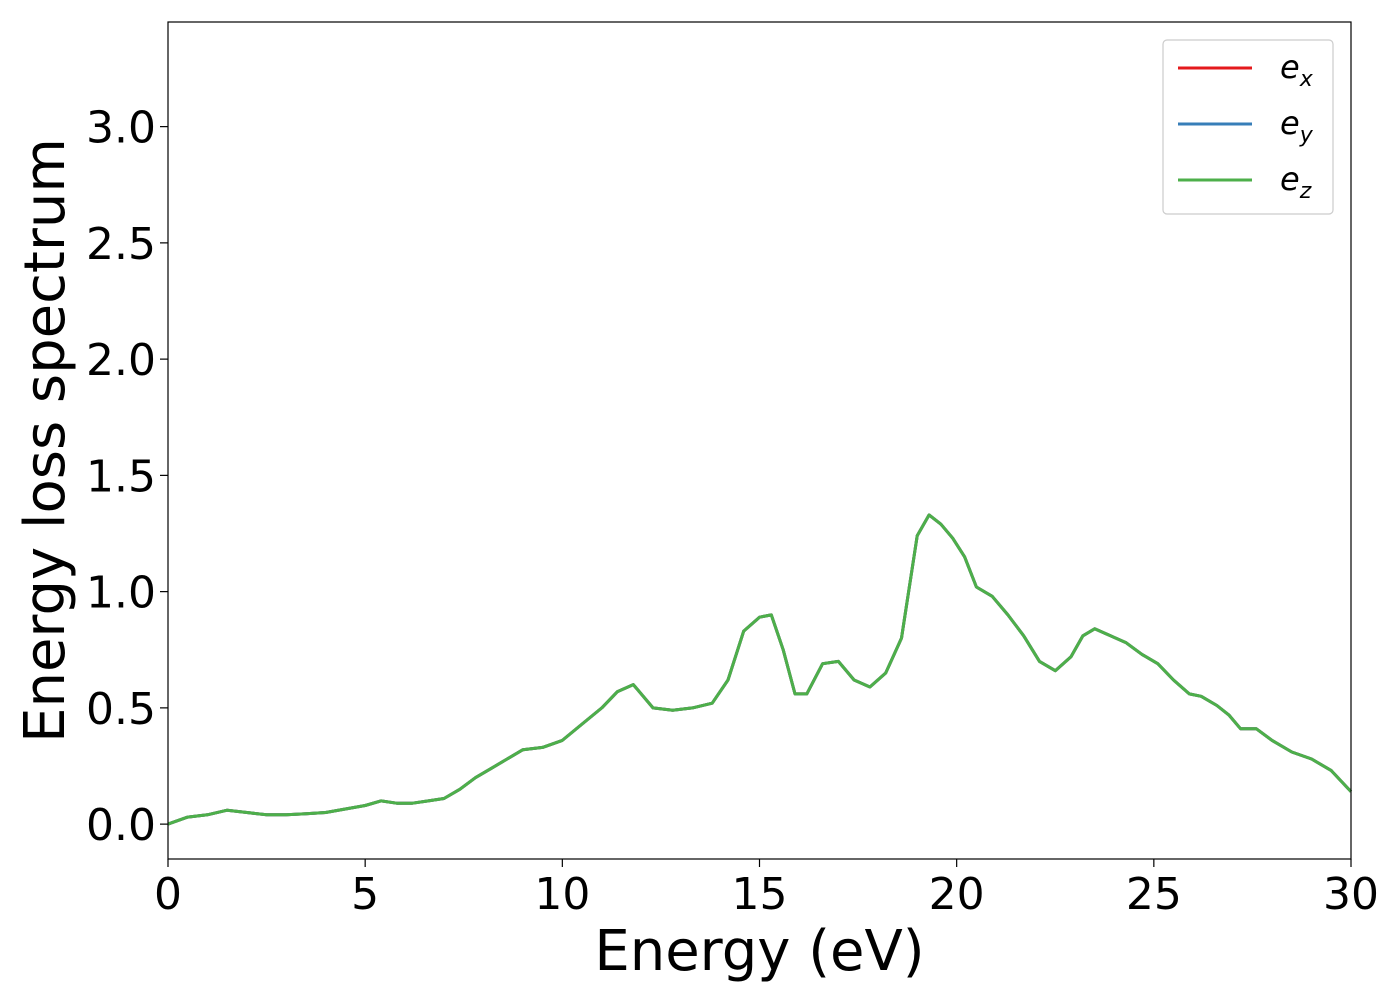 This screenshot has height=1000, width=1400. Describe the element at coordinates (365, 894) in the screenshot. I see `x-tick-label: 5` at that location.